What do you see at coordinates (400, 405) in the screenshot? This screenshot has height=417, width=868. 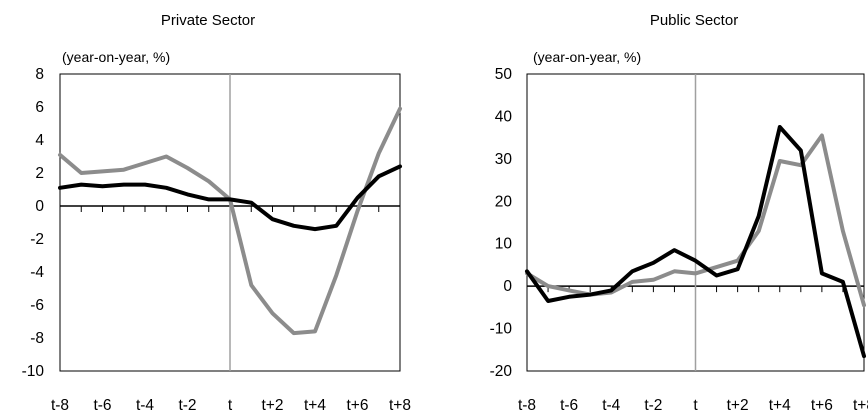 I see `private-sector-x-tick-label: t+8` at bounding box center [400, 405].